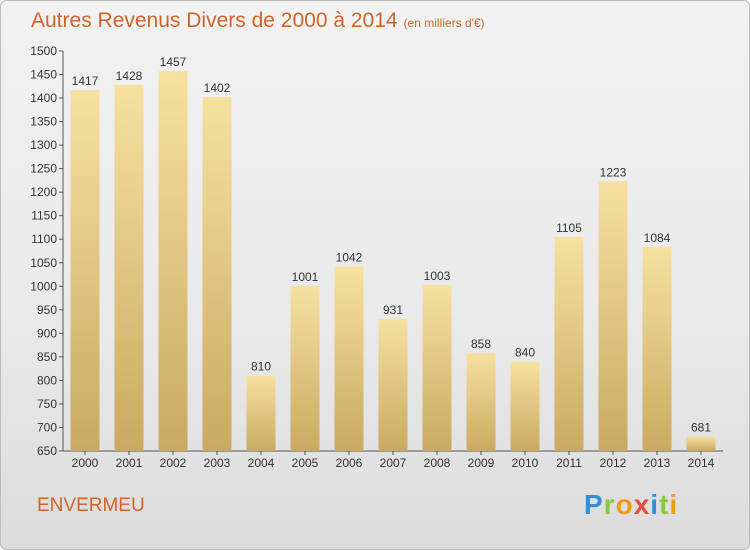  What do you see at coordinates (609, 504) in the screenshot?
I see `logo-letter: r` at bounding box center [609, 504].